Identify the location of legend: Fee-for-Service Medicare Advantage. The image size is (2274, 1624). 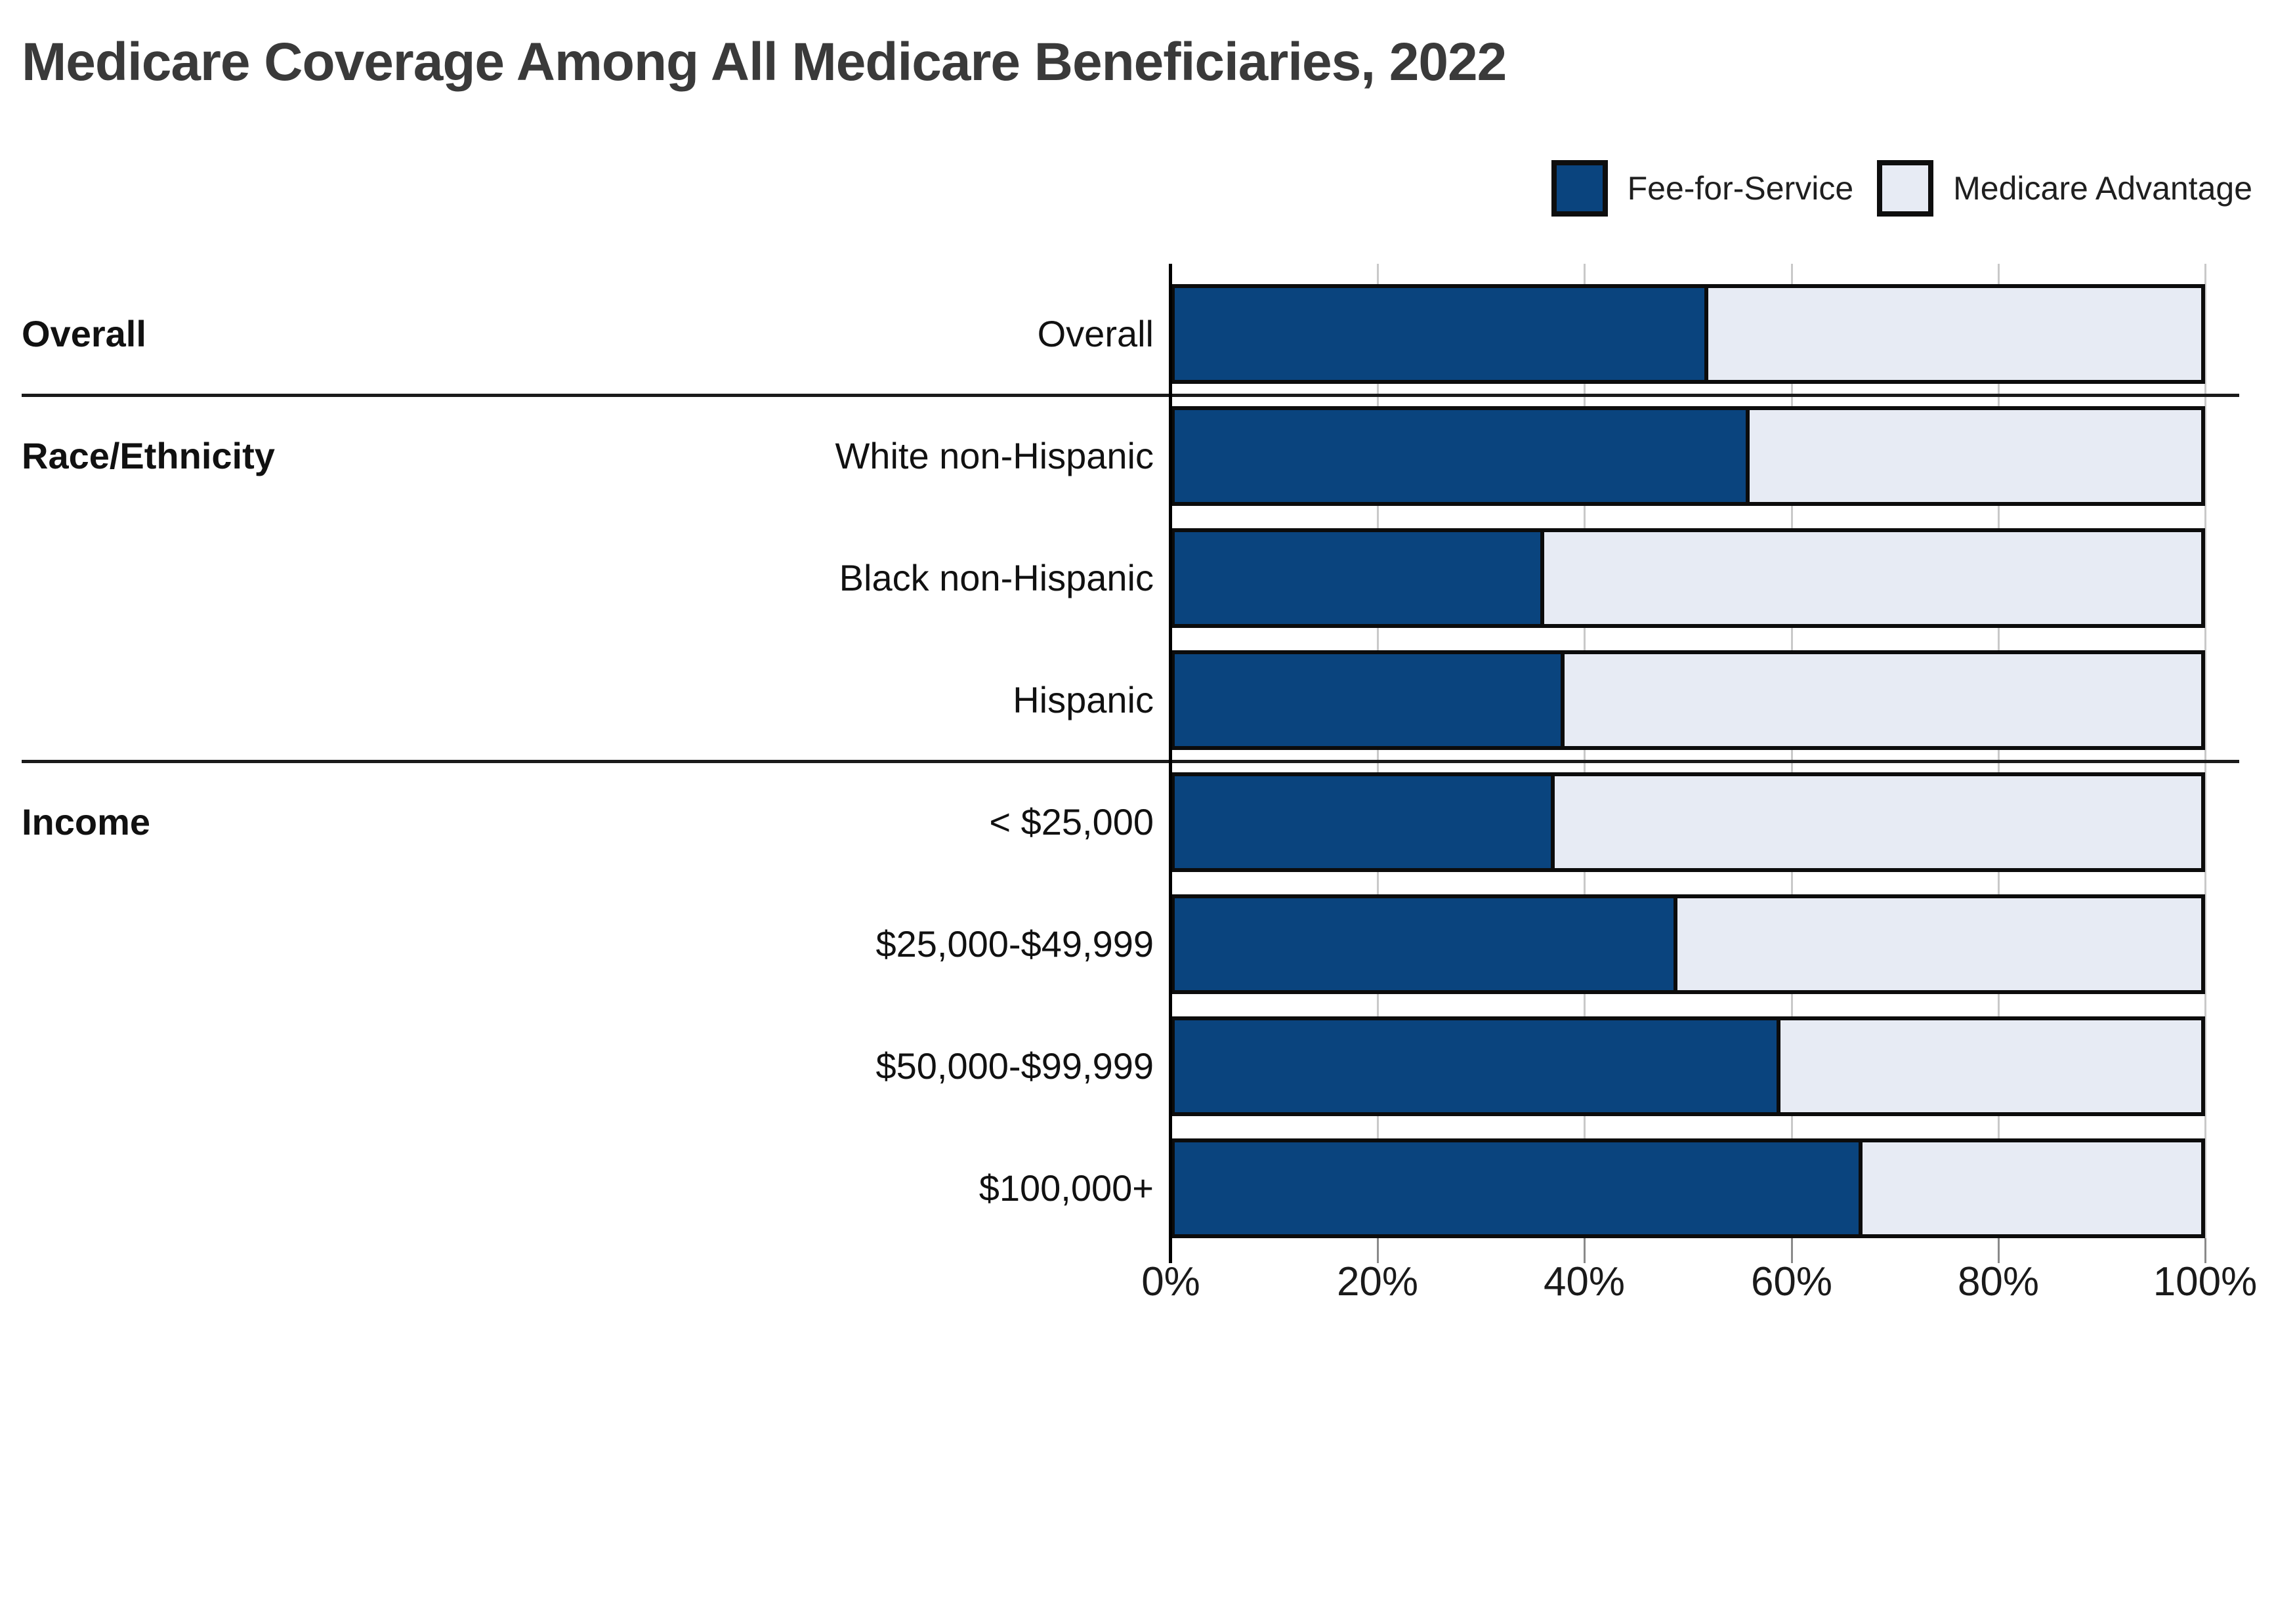
(1901, 188).